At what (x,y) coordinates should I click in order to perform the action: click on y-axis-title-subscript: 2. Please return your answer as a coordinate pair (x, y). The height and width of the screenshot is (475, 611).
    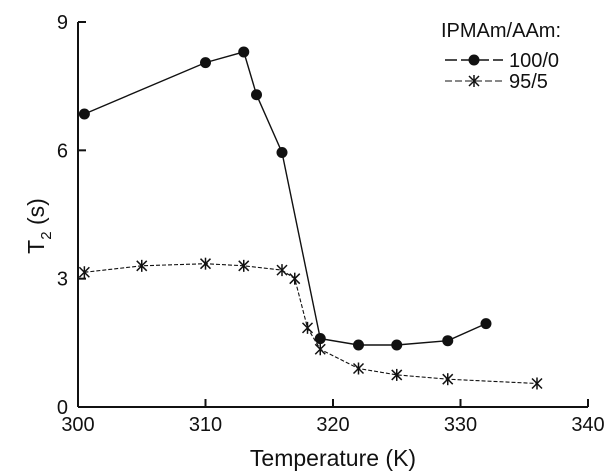
    Looking at the image, I should click on (46, 235).